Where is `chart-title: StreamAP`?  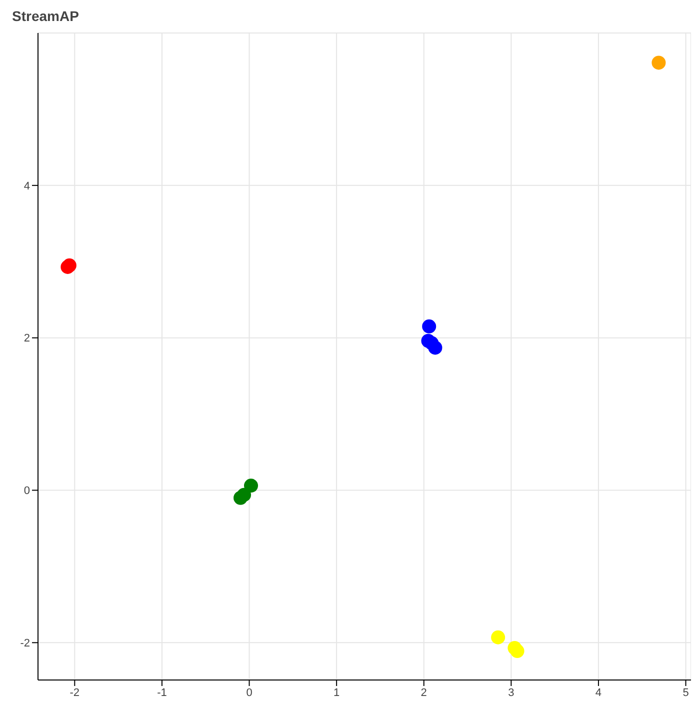
chart-title: StreamAP is located at coordinates (46, 17).